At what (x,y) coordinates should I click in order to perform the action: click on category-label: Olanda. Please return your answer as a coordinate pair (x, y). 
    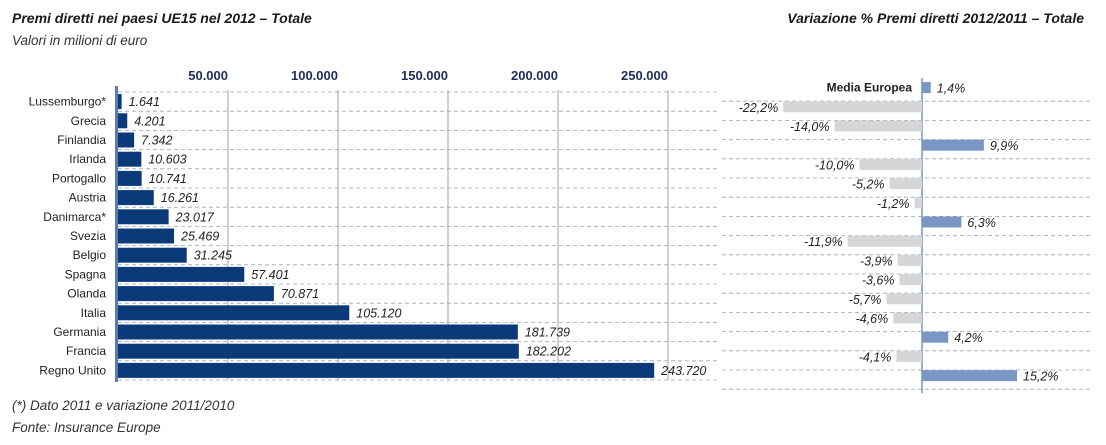
    Looking at the image, I should click on (86, 294).